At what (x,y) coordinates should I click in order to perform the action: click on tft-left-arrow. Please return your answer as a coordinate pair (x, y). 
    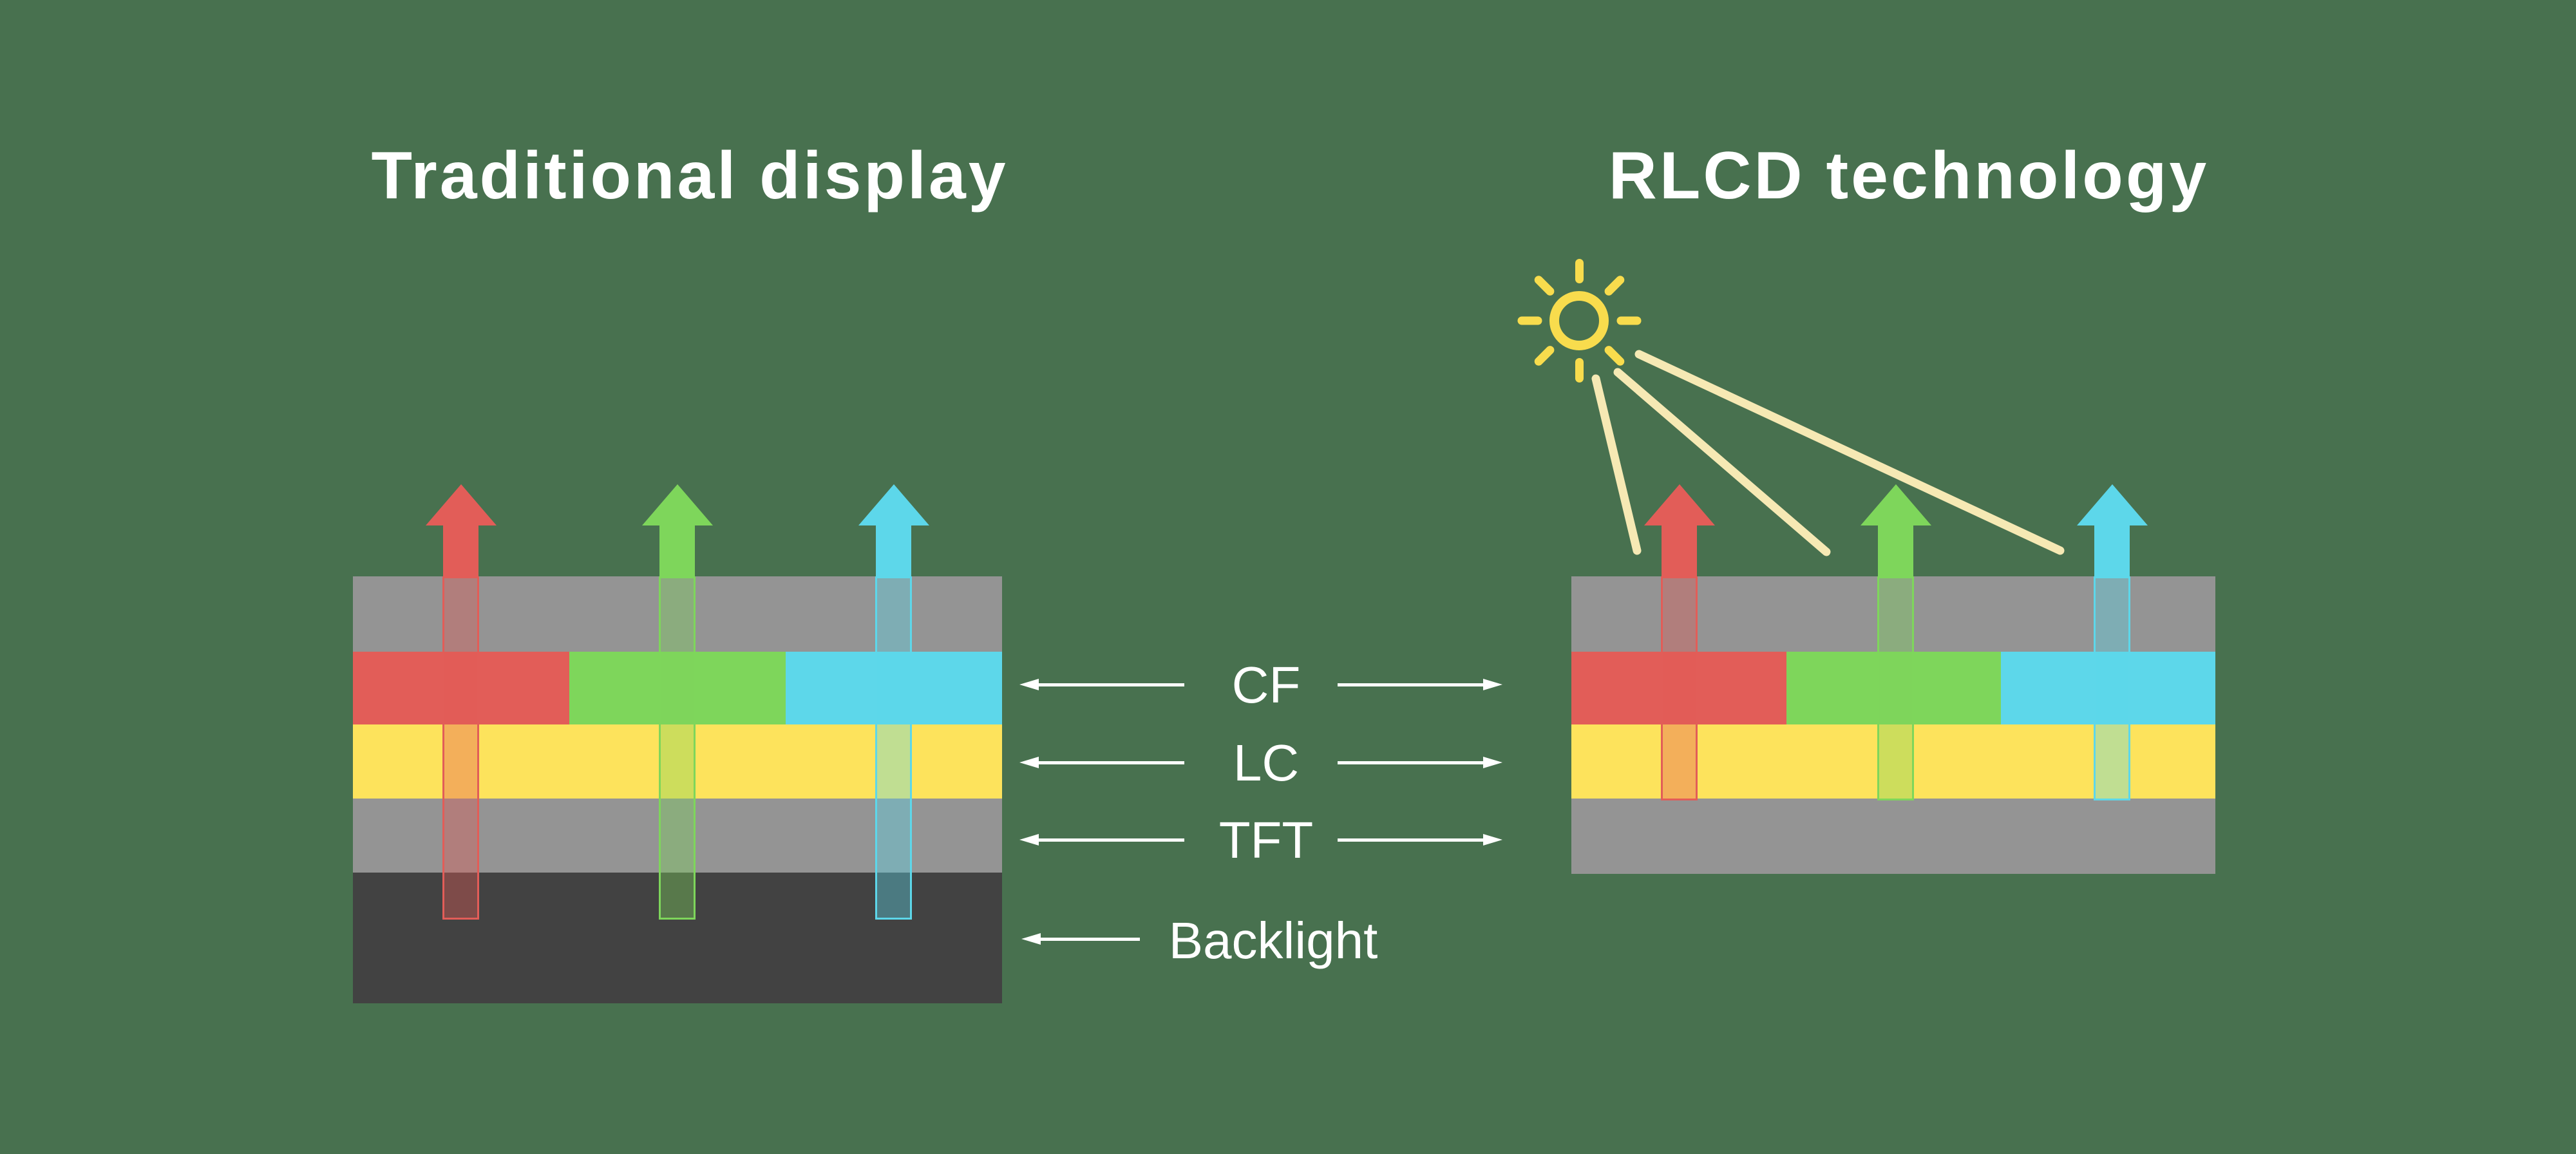
    Looking at the image, I should click on (1101, 840).